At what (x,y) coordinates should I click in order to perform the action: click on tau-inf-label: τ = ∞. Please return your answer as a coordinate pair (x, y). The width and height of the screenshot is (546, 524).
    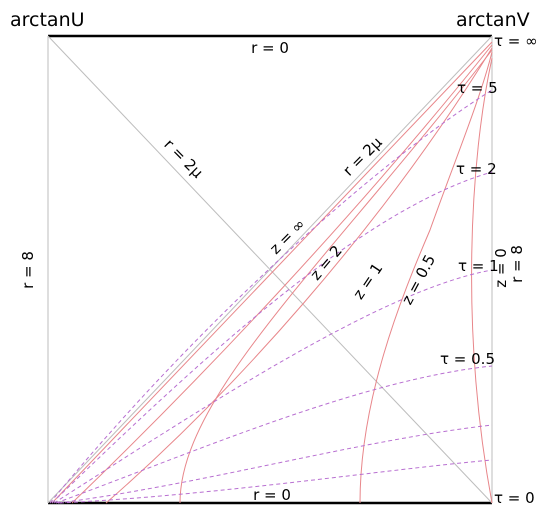
    Looking at the image, I should click on (516, 41).